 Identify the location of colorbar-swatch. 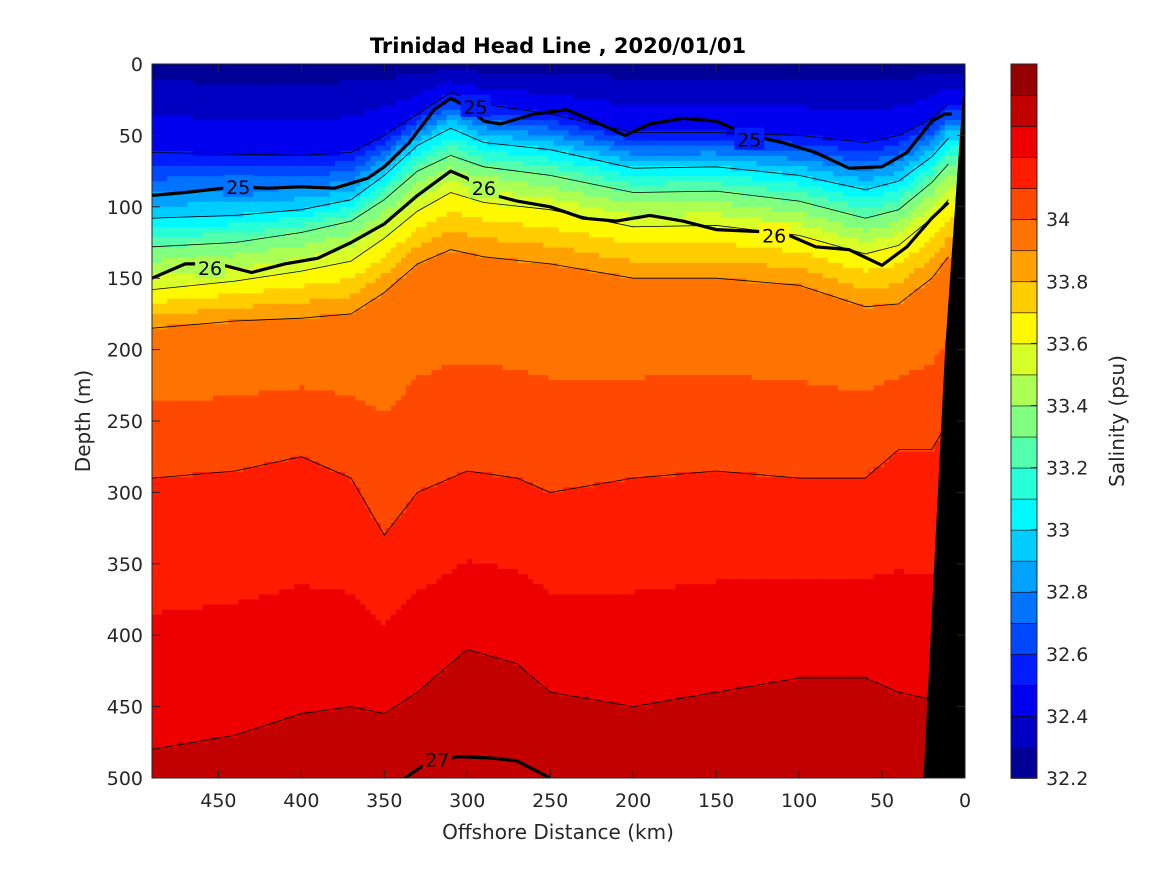
(1024, 545).